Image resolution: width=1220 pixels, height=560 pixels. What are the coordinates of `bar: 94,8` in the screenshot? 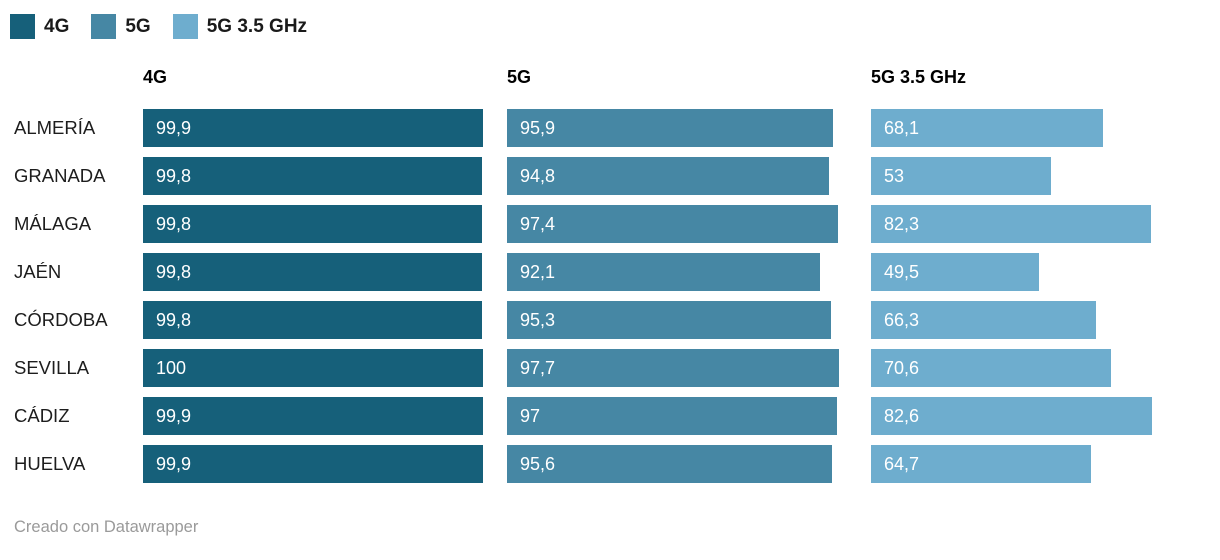 It's located at (668, 176).